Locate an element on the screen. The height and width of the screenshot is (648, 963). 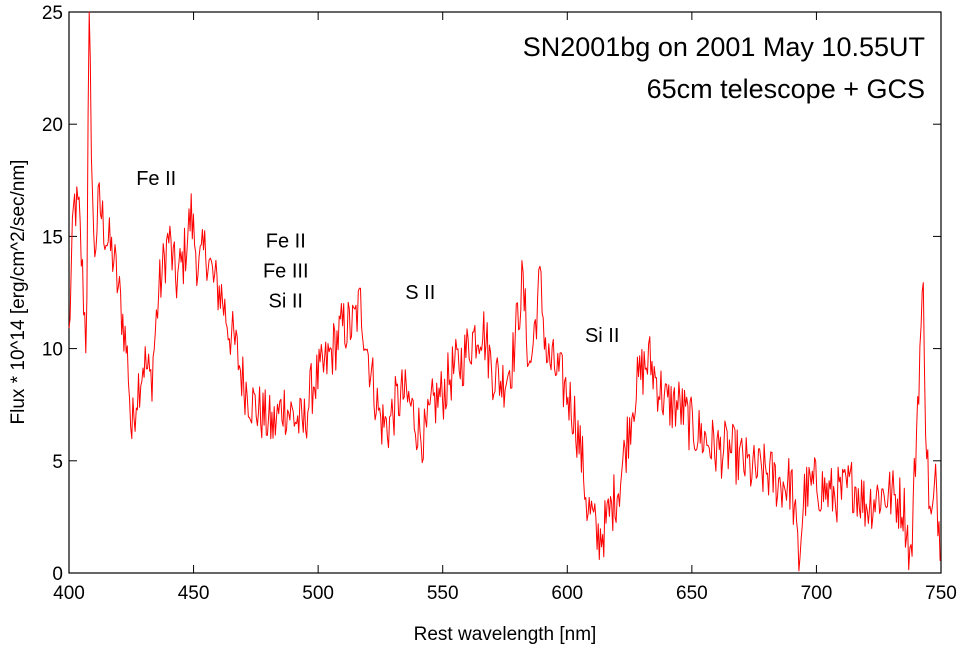
x-tick-label: 450 is located at coordinates (194, 593).